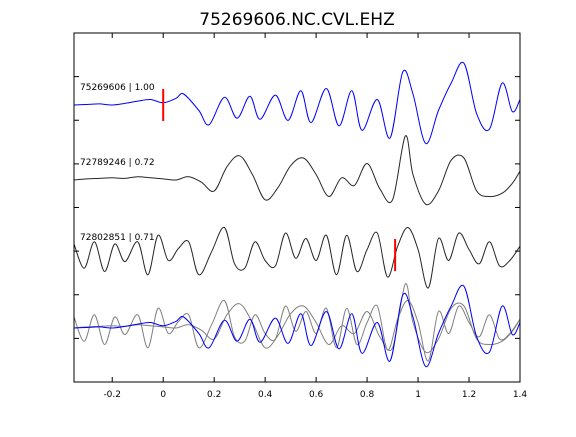 This screenshot has width=576, height=437. What do you see at coordinates (214, 395) in the screenshot?
I see `x-tick-label-2: 0.2` at bounding box center [214, 395].